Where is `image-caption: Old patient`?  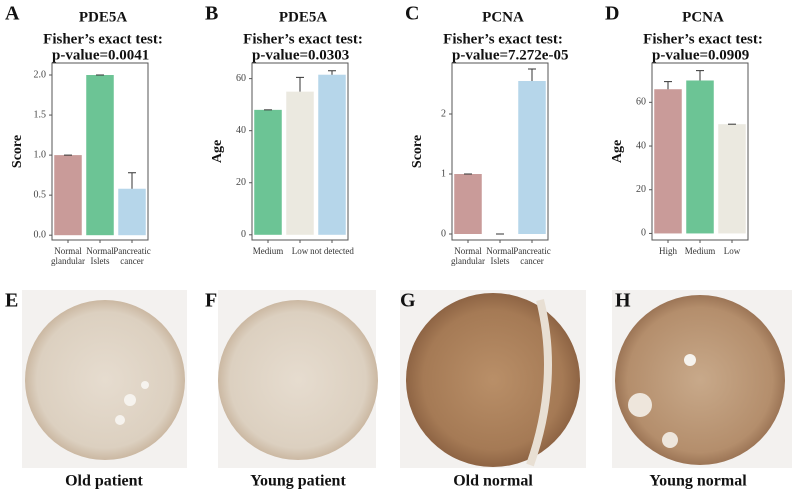 image-caption: Old patient is located at coordinates (104, 481).